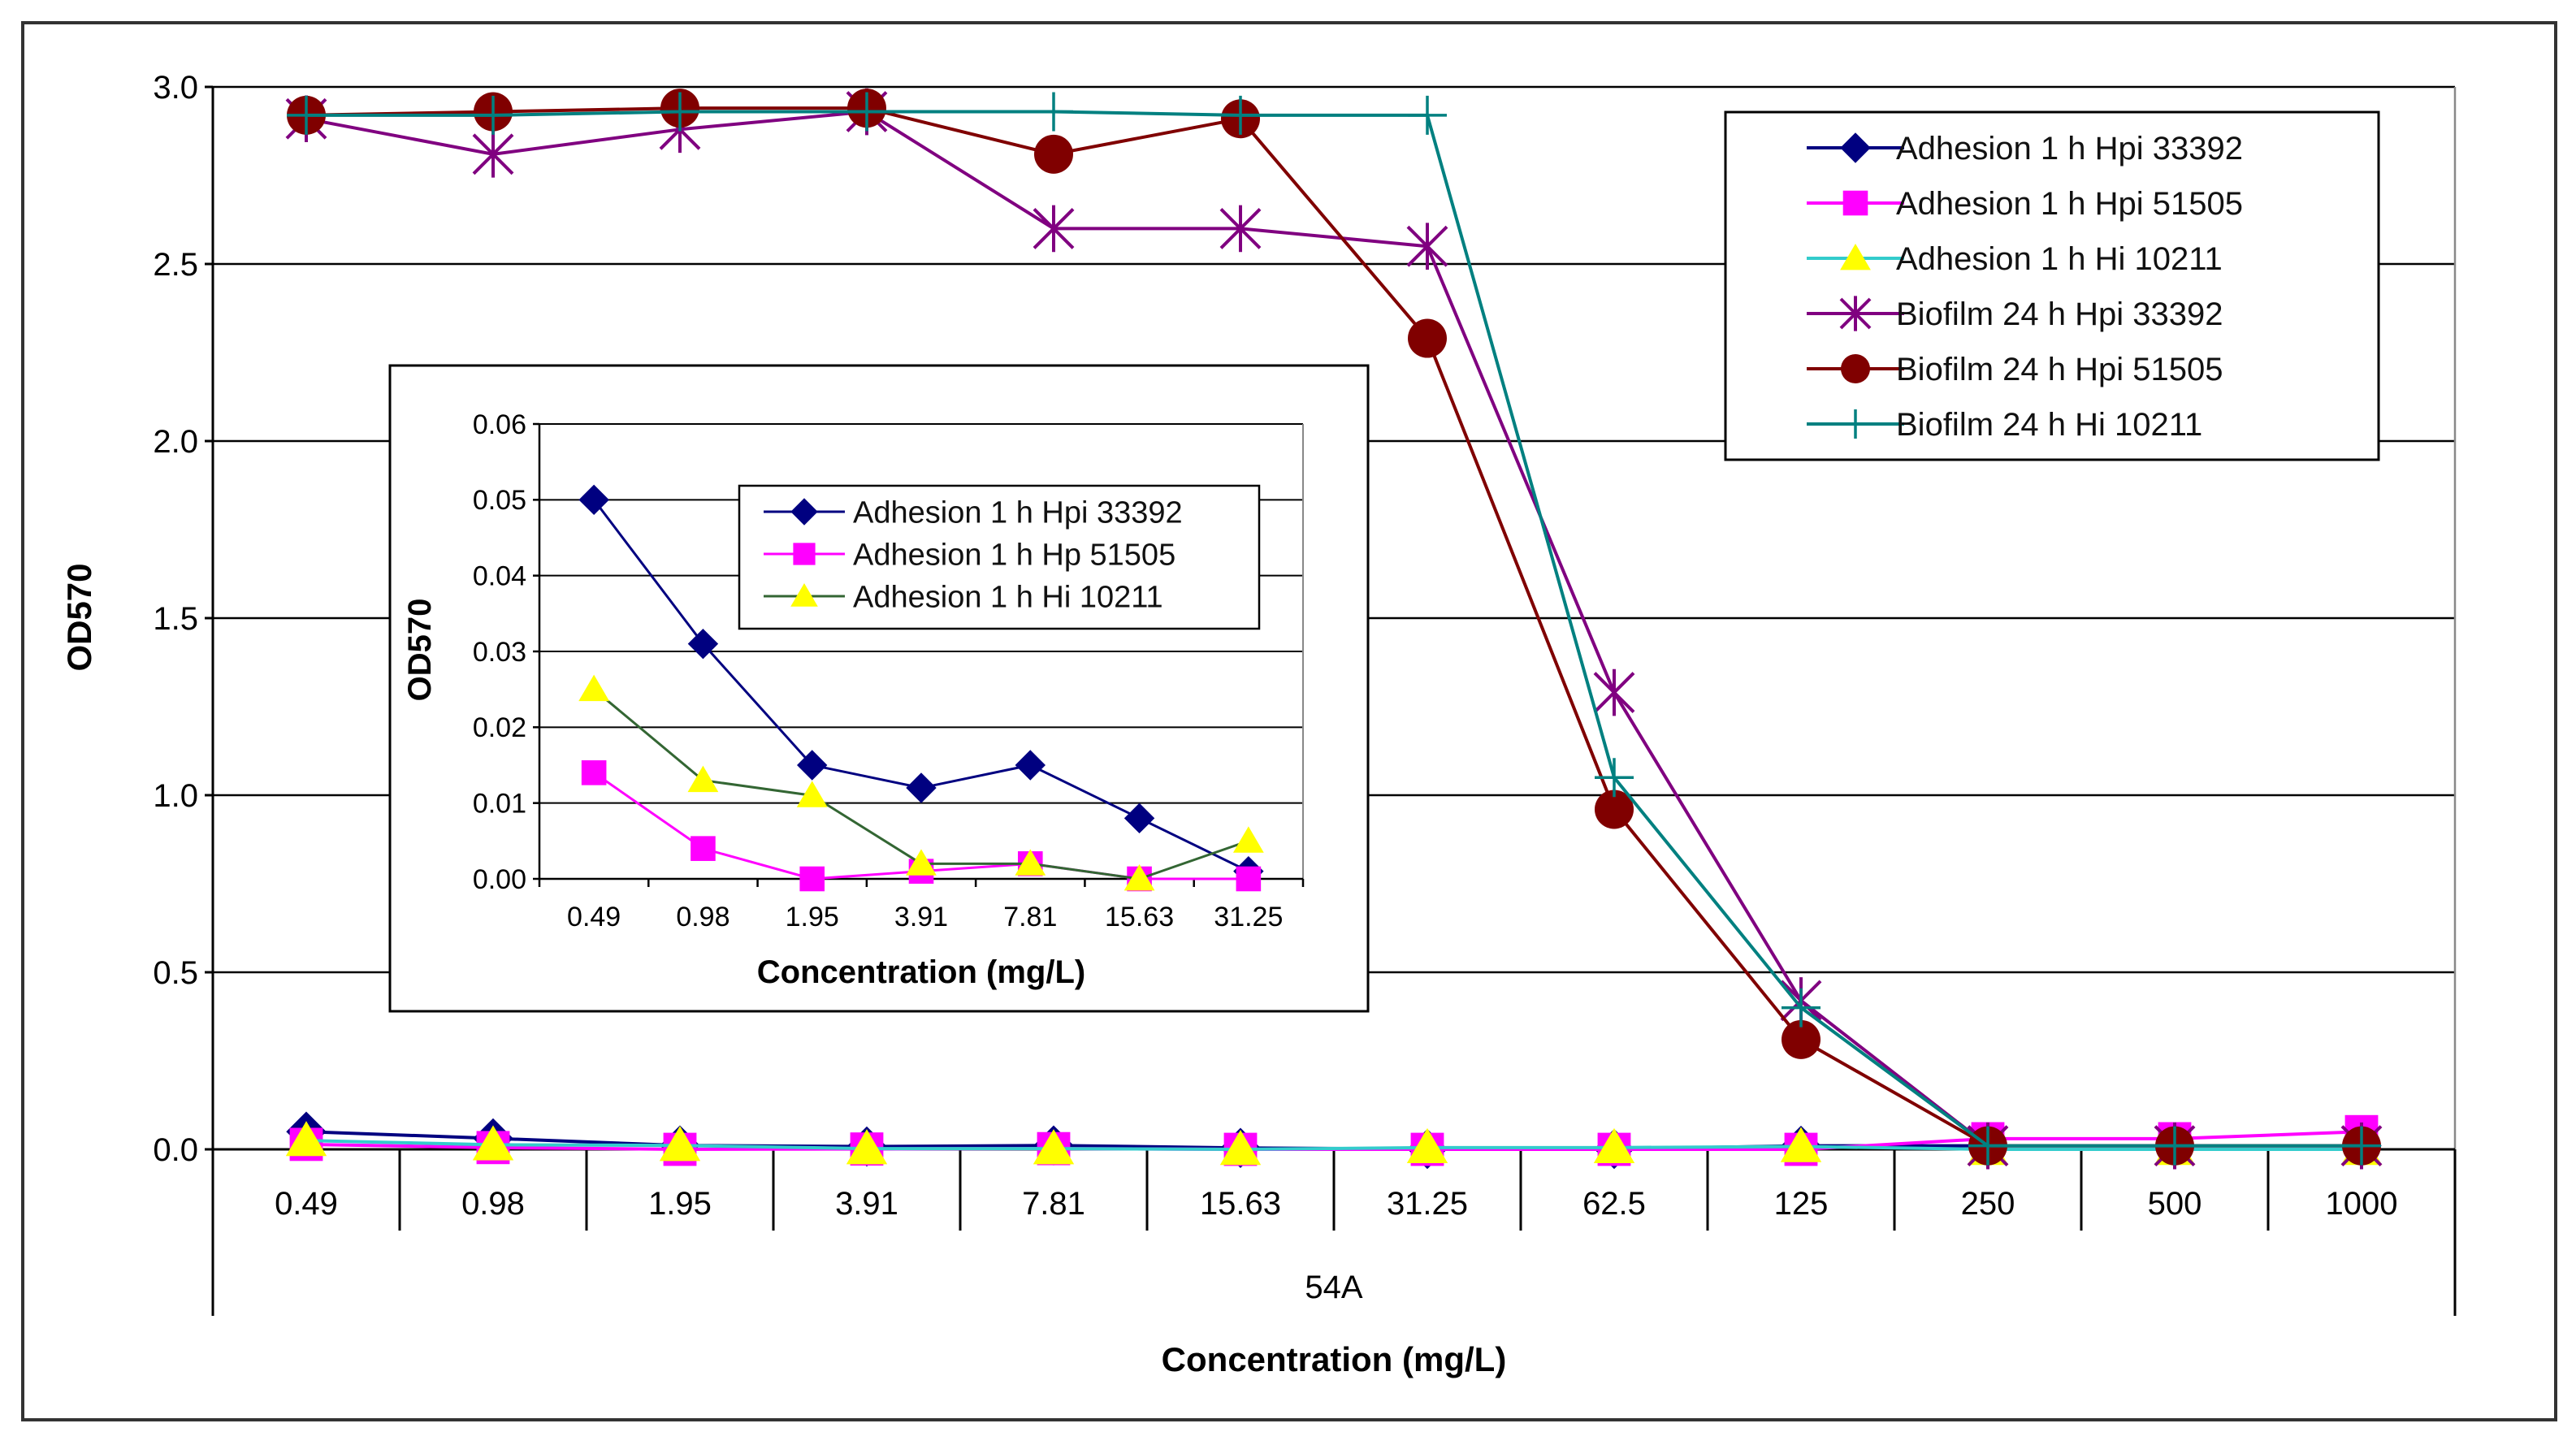  Describe the element at coordinates (175, 265) in the screenshot. I see `y-tick-label: 2.5` at that location.